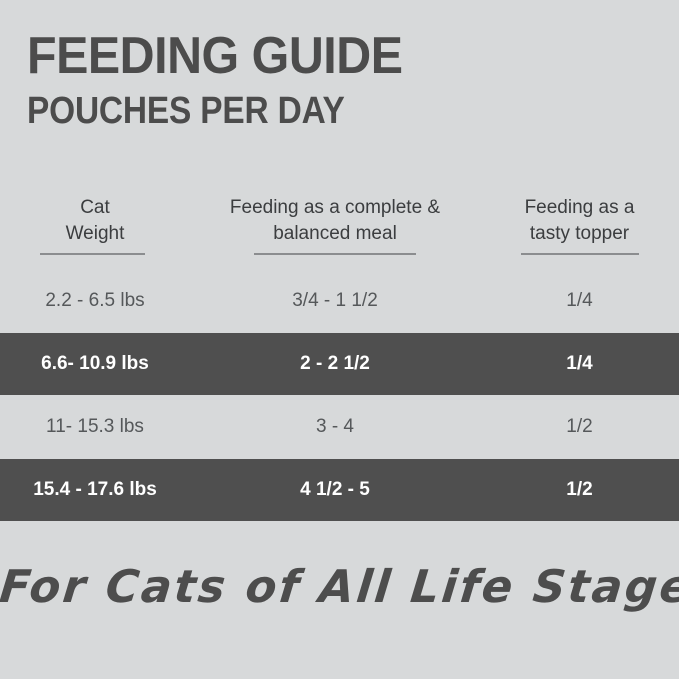 This screenshot has height=679, width=679. I want to click on title-block: FEEDING GUIDE POUCHES PER DAY, so click(337, 80).